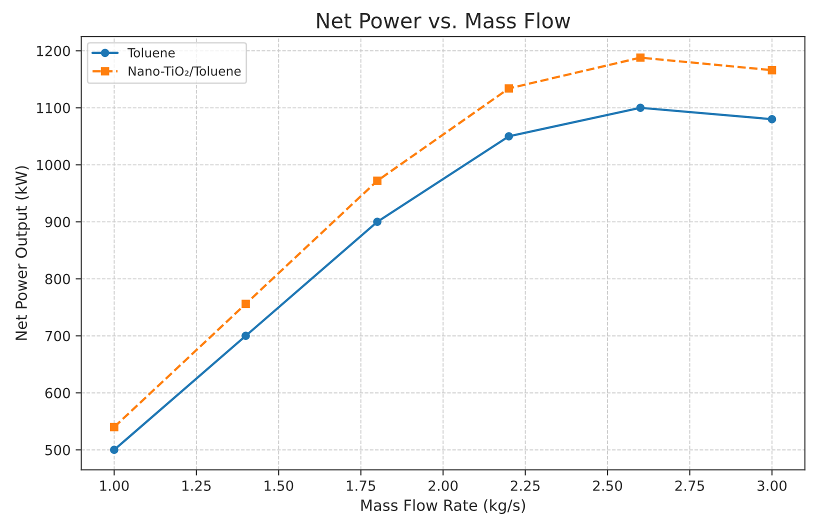  Describe the element at coordinates (361, 485) in the screenshot. I see `x-tick-label: 1.75` at that location.